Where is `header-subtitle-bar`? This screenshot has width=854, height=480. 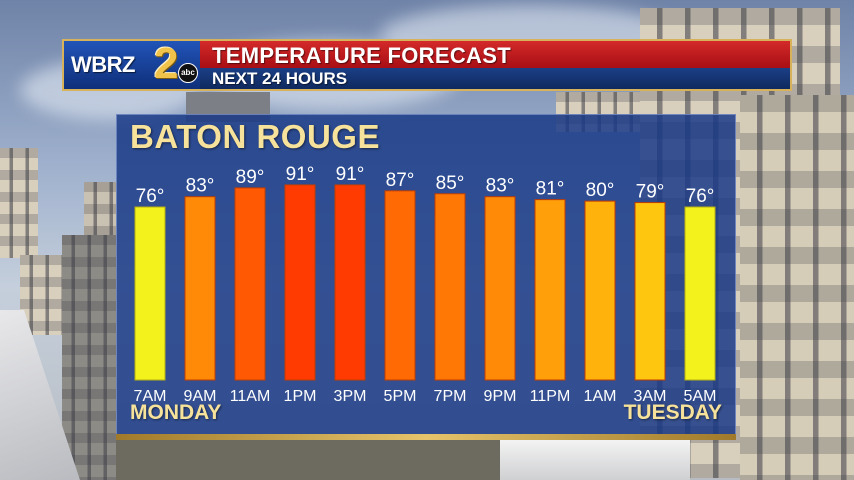 header-subtitle-bar is located at coordinates (495, 78).